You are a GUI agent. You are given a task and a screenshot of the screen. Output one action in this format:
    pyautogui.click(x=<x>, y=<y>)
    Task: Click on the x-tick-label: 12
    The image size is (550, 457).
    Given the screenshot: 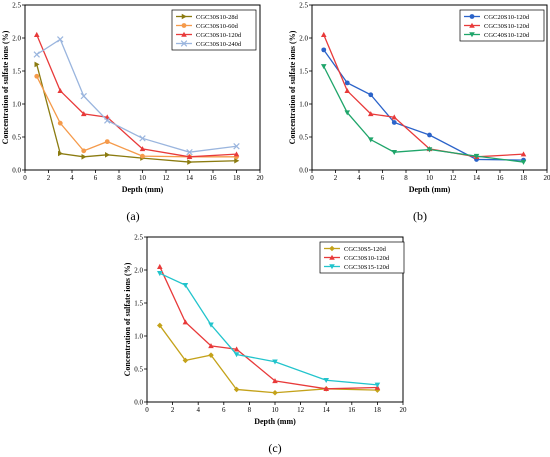 What is the action you would take?
    pyautogui.click(x=167, y=178)
    